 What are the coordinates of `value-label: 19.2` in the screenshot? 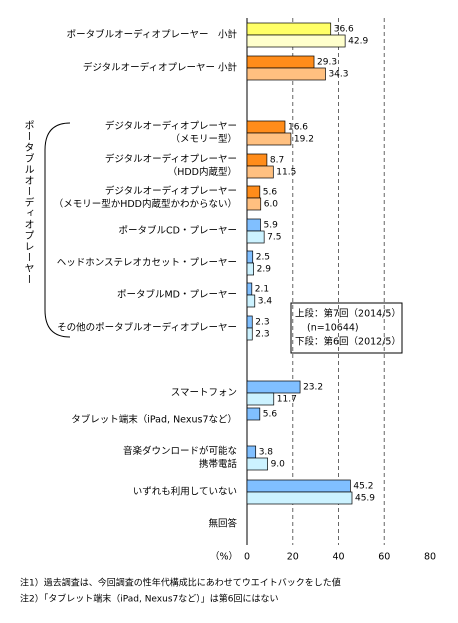 It's located at (304, 140).